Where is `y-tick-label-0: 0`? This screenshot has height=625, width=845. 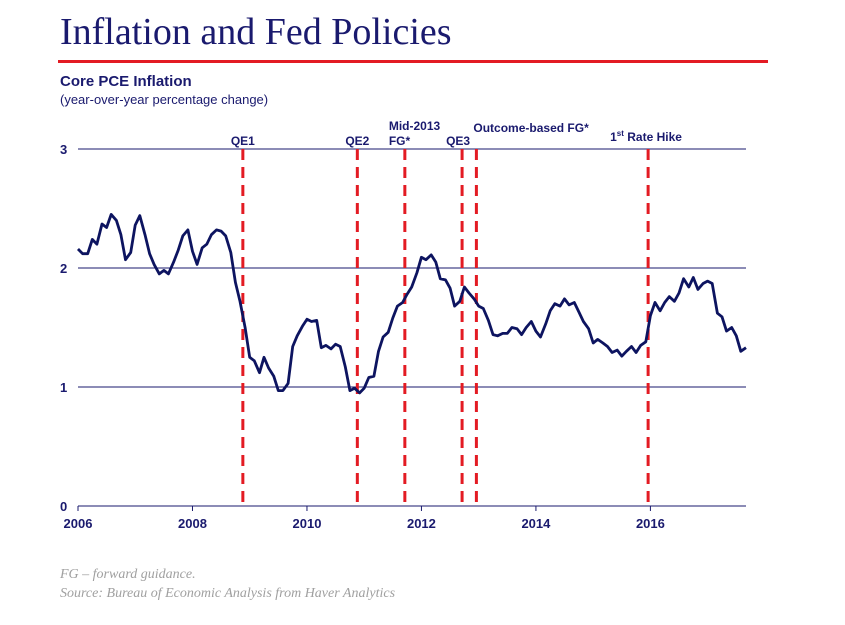
y-tick-label-0: 0 is located at coordinates (63, 506).